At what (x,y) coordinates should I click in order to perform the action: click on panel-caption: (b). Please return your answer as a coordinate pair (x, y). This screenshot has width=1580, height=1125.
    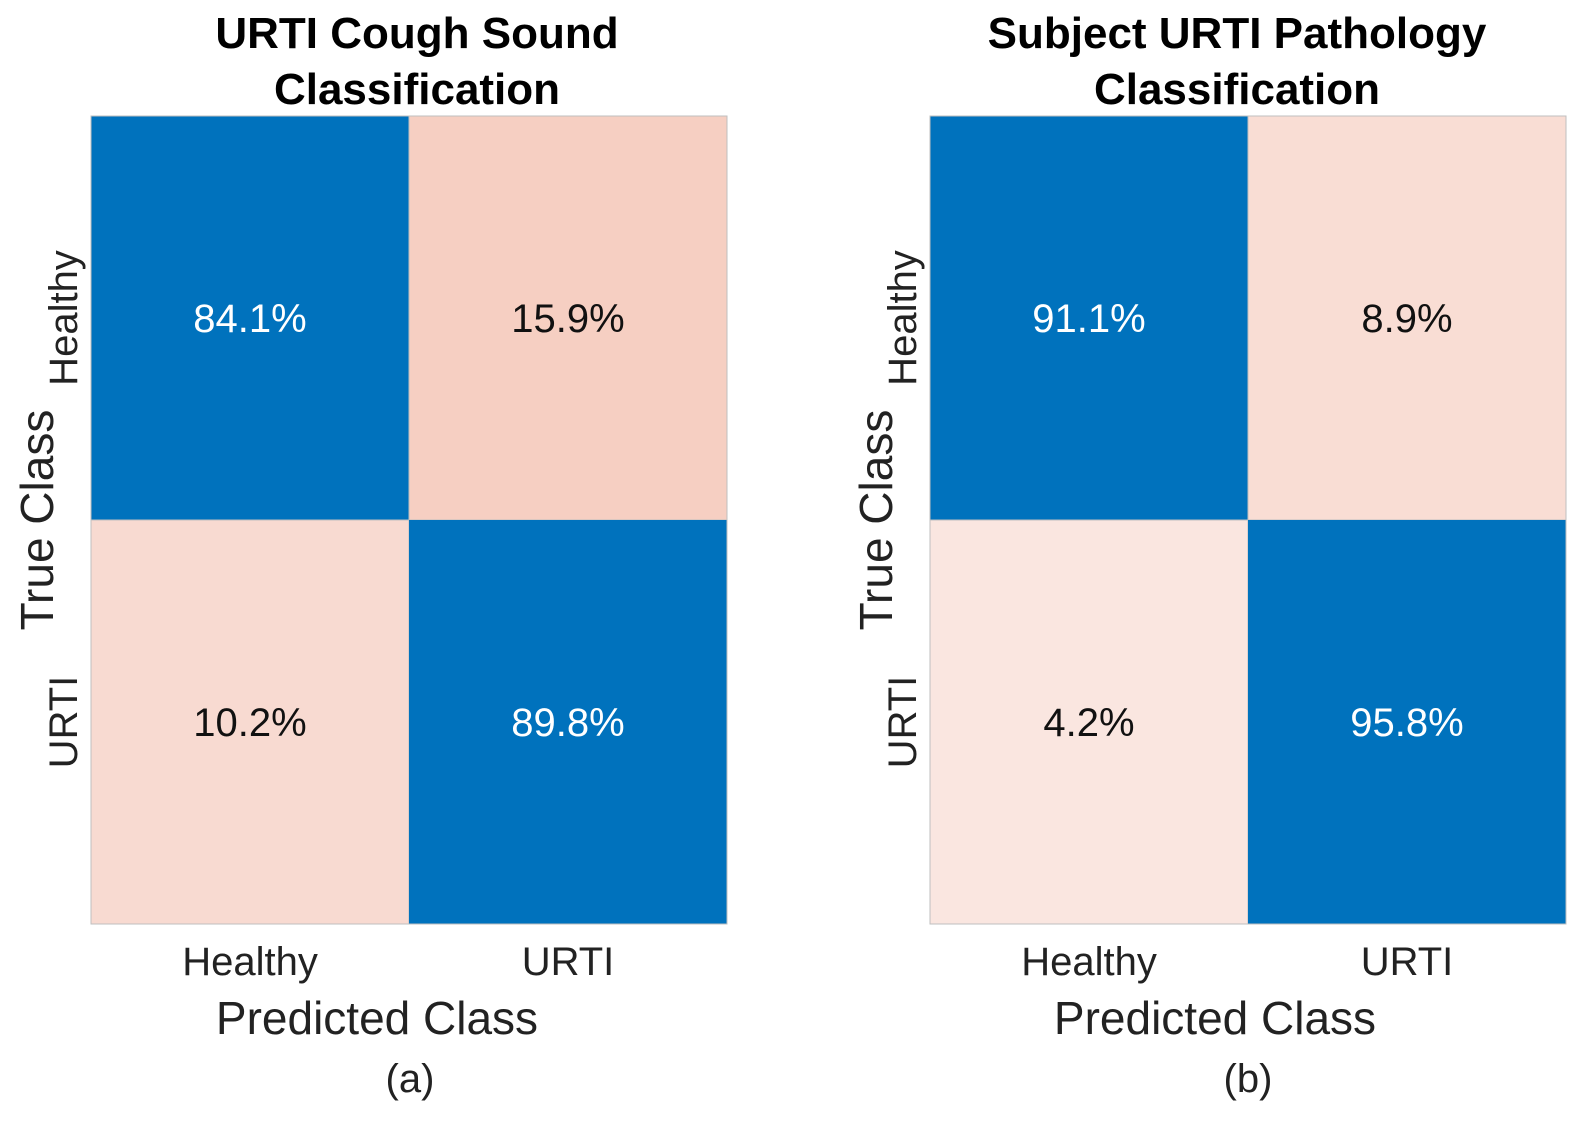
    Looking at the image, I should click on (1248, 1079).